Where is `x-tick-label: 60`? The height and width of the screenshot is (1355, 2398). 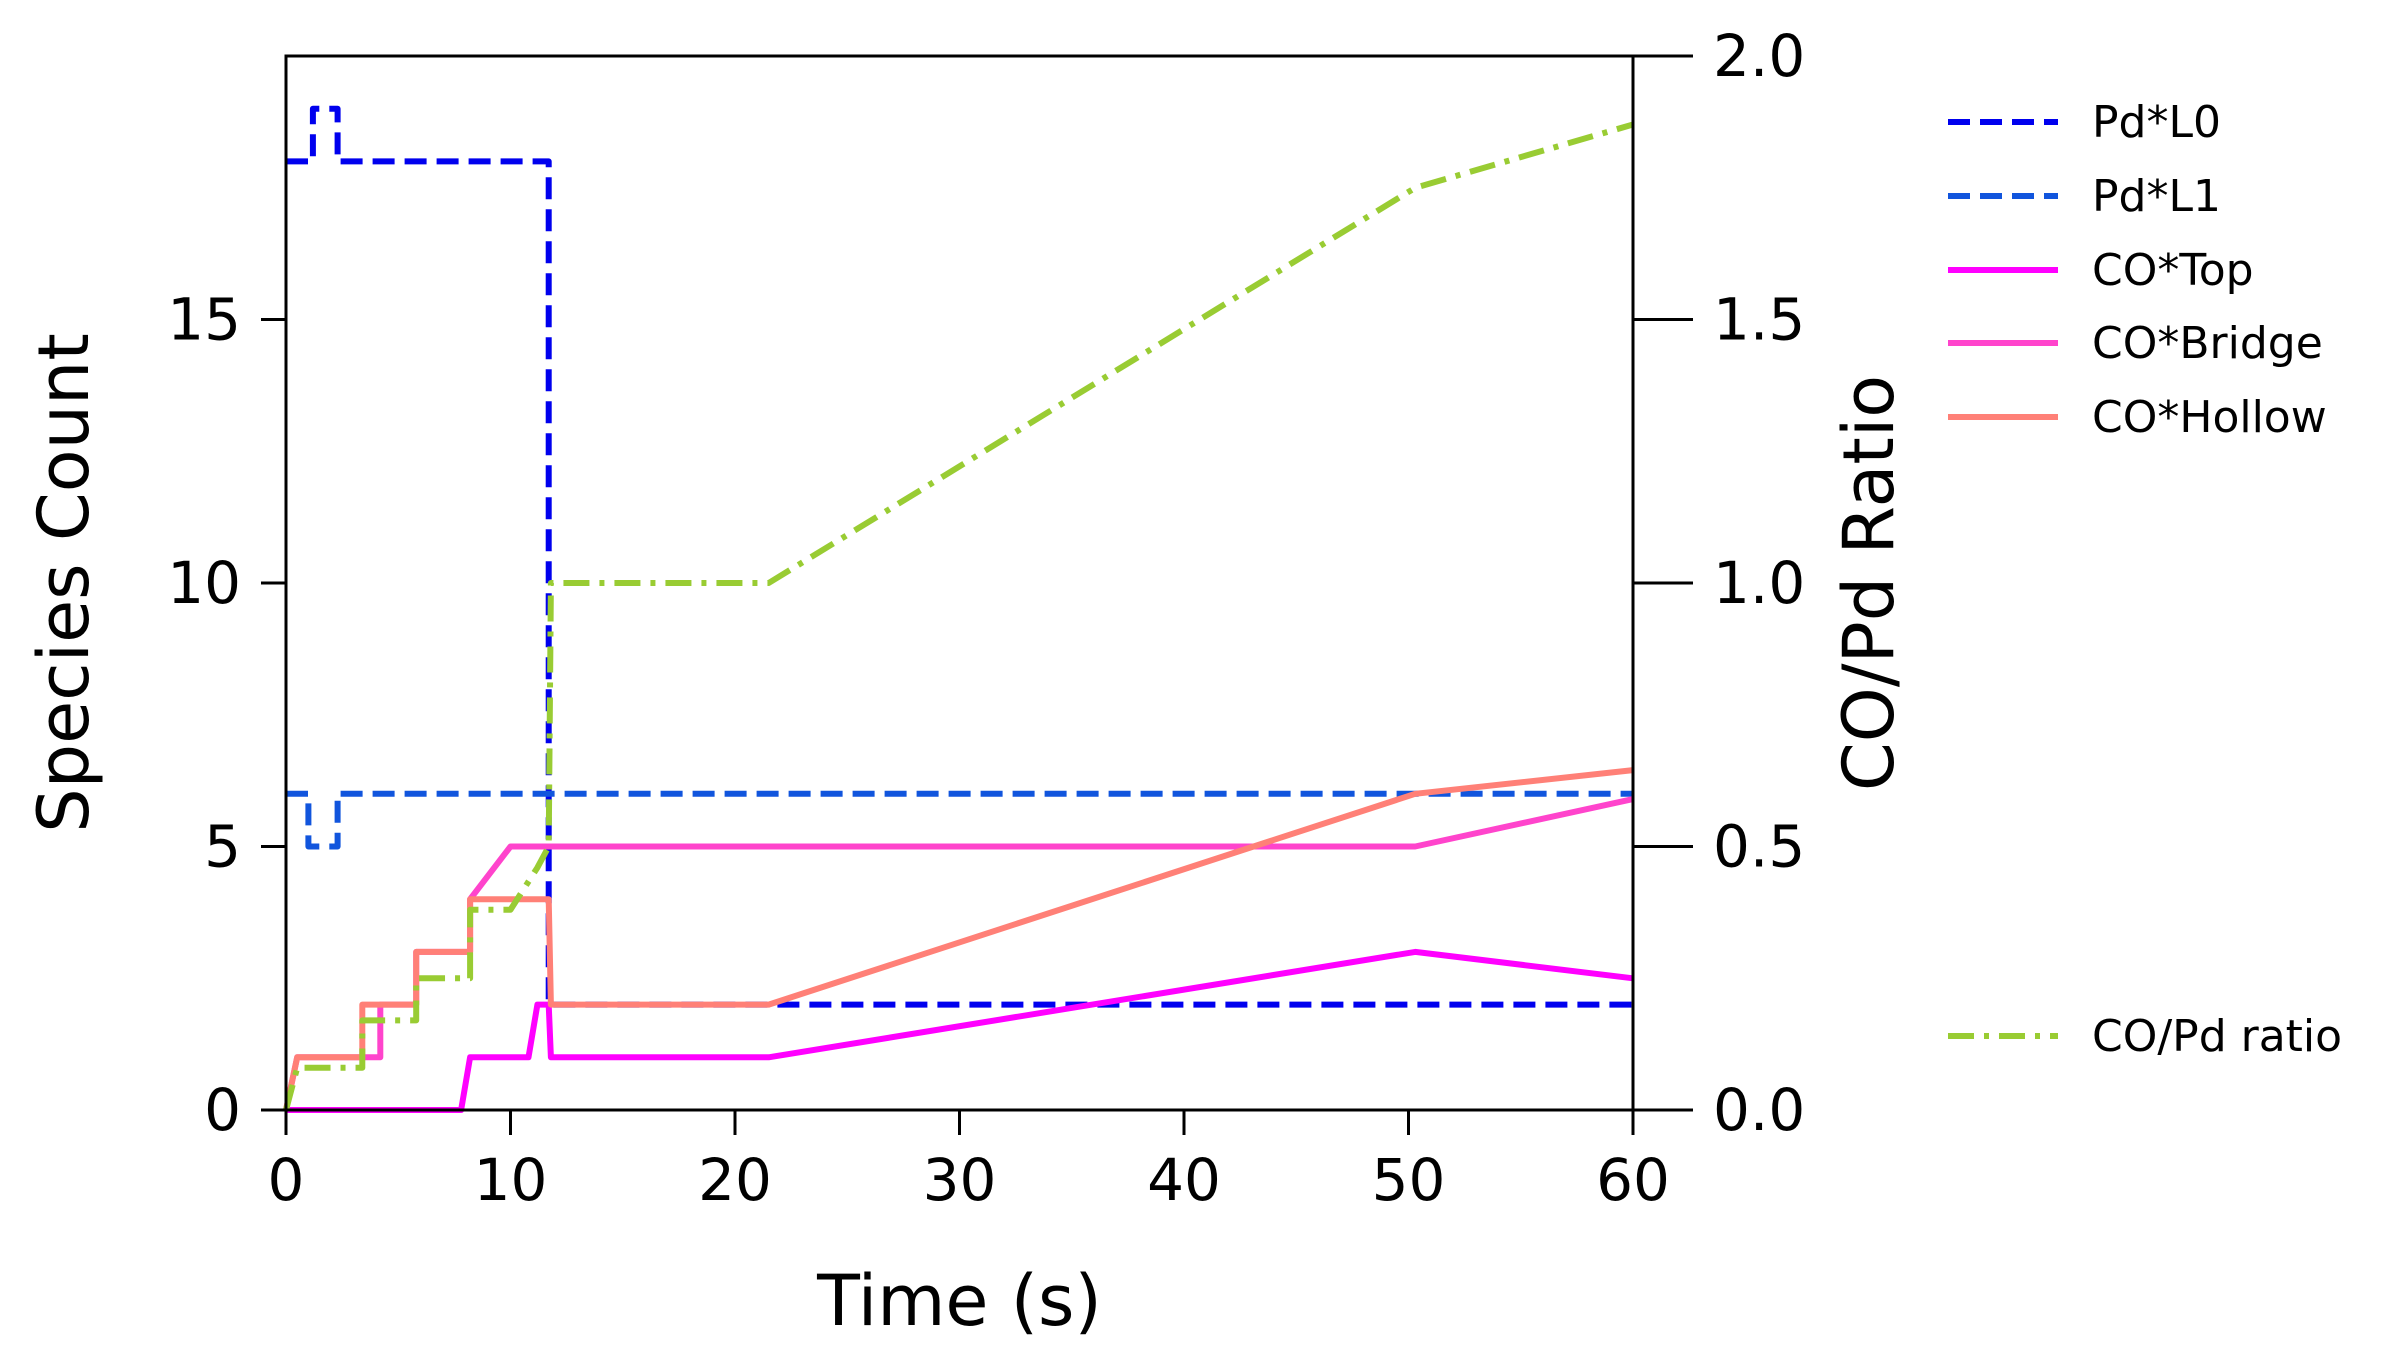
x-tick-label: 60 is located at coordinates (1633, 1180).